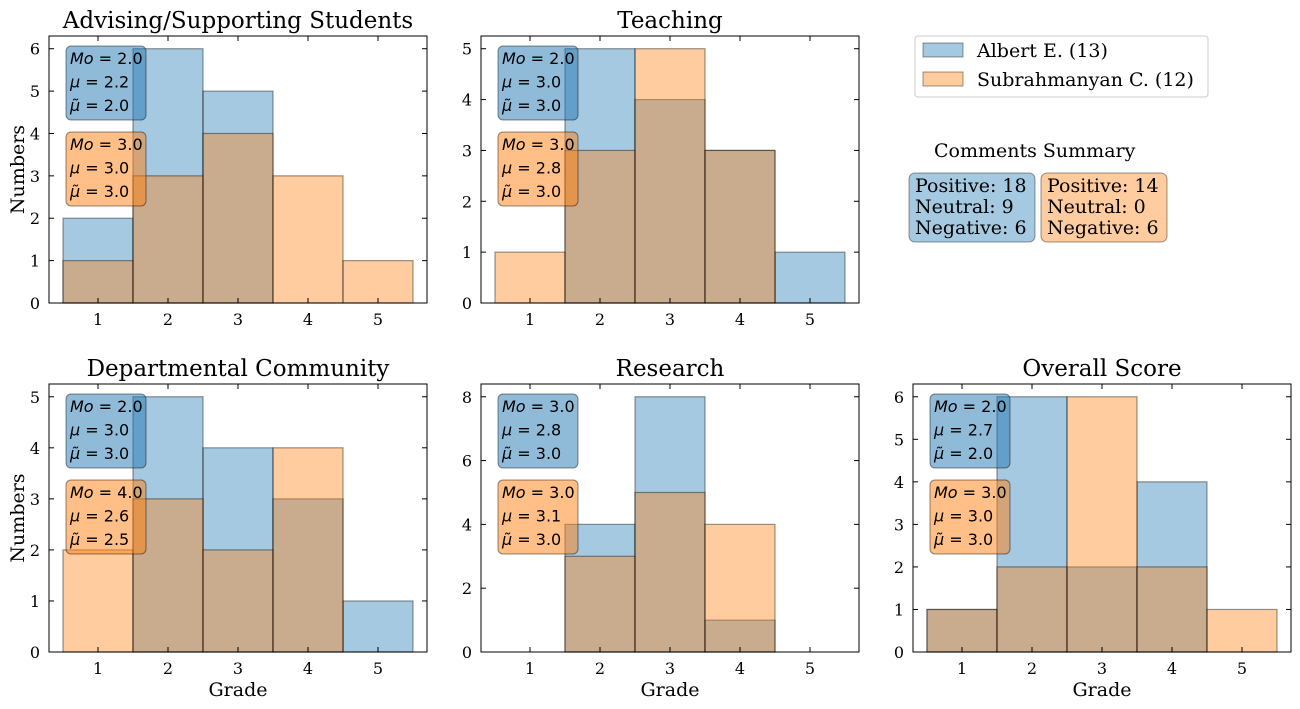  What do you see at coordinates (943, 79) in the screenshot?
I see `legend-swatch-subrahmanyan` at bounding box center [943, 79].